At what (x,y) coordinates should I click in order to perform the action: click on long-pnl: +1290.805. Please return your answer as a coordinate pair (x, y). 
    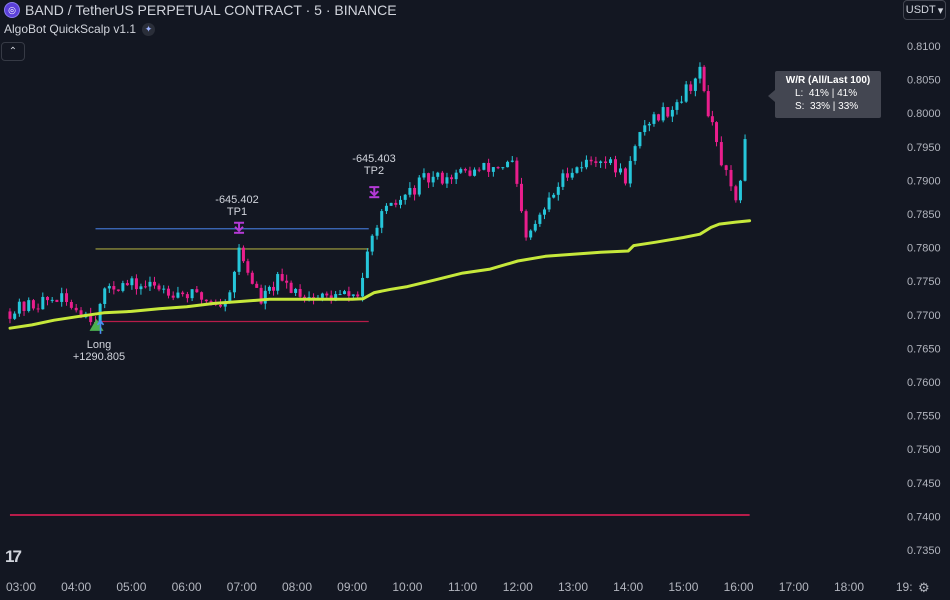
    Looking at the image, I should click on (99, 357).